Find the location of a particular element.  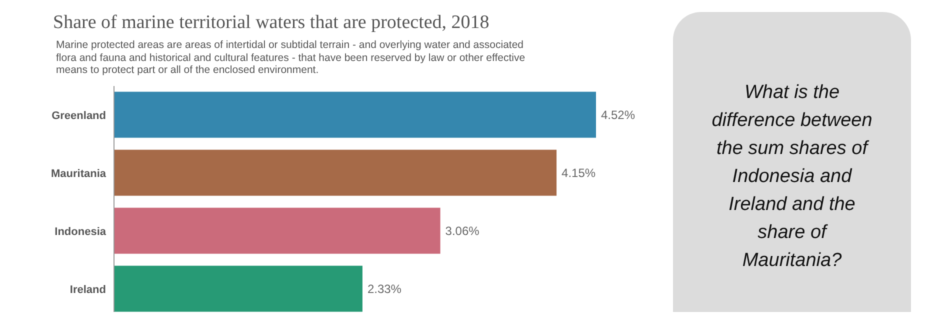

data-label: 4.52% is located at coordinates (618, 115).